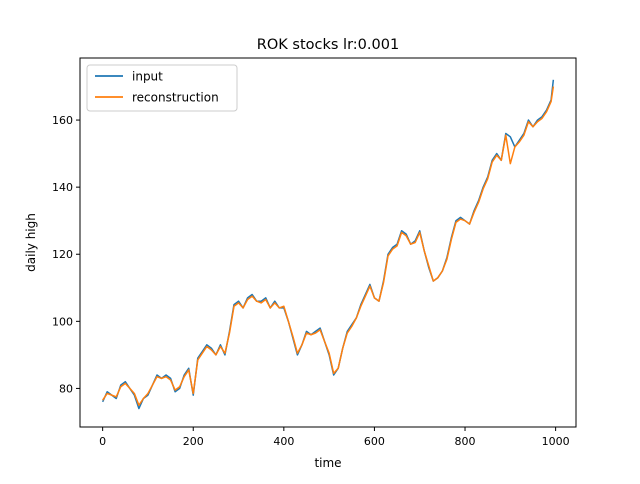 The width and height of the screenshot is (640, 484). I want to click on legend-box, so click(162, 88).